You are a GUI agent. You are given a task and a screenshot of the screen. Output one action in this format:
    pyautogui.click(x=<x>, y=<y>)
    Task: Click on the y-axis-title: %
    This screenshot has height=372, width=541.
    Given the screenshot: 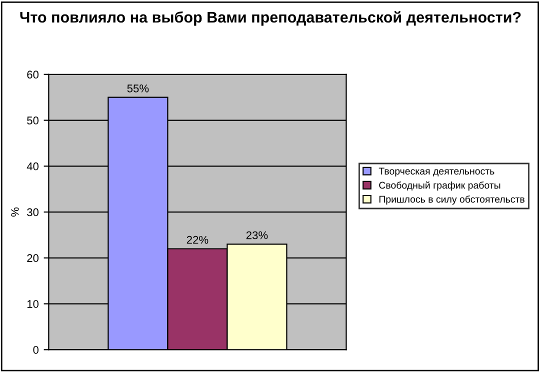 What is the action you would take?
    pyautogui.click(x=15, y=212)
    